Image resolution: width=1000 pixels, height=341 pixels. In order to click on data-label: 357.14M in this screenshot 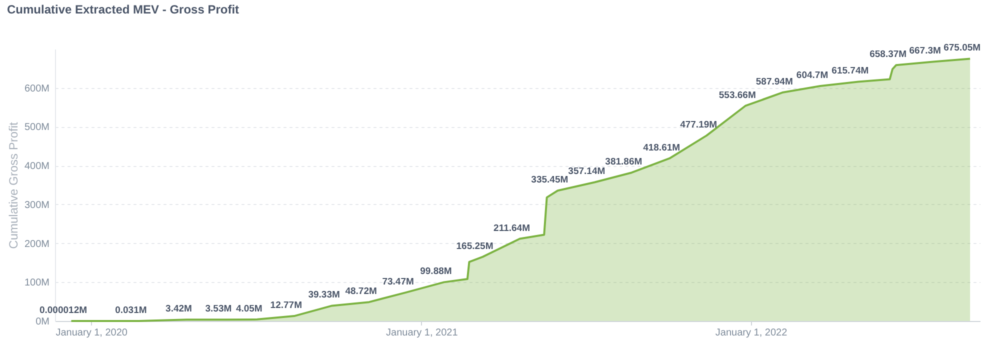, I will do `click(587, 172)`.